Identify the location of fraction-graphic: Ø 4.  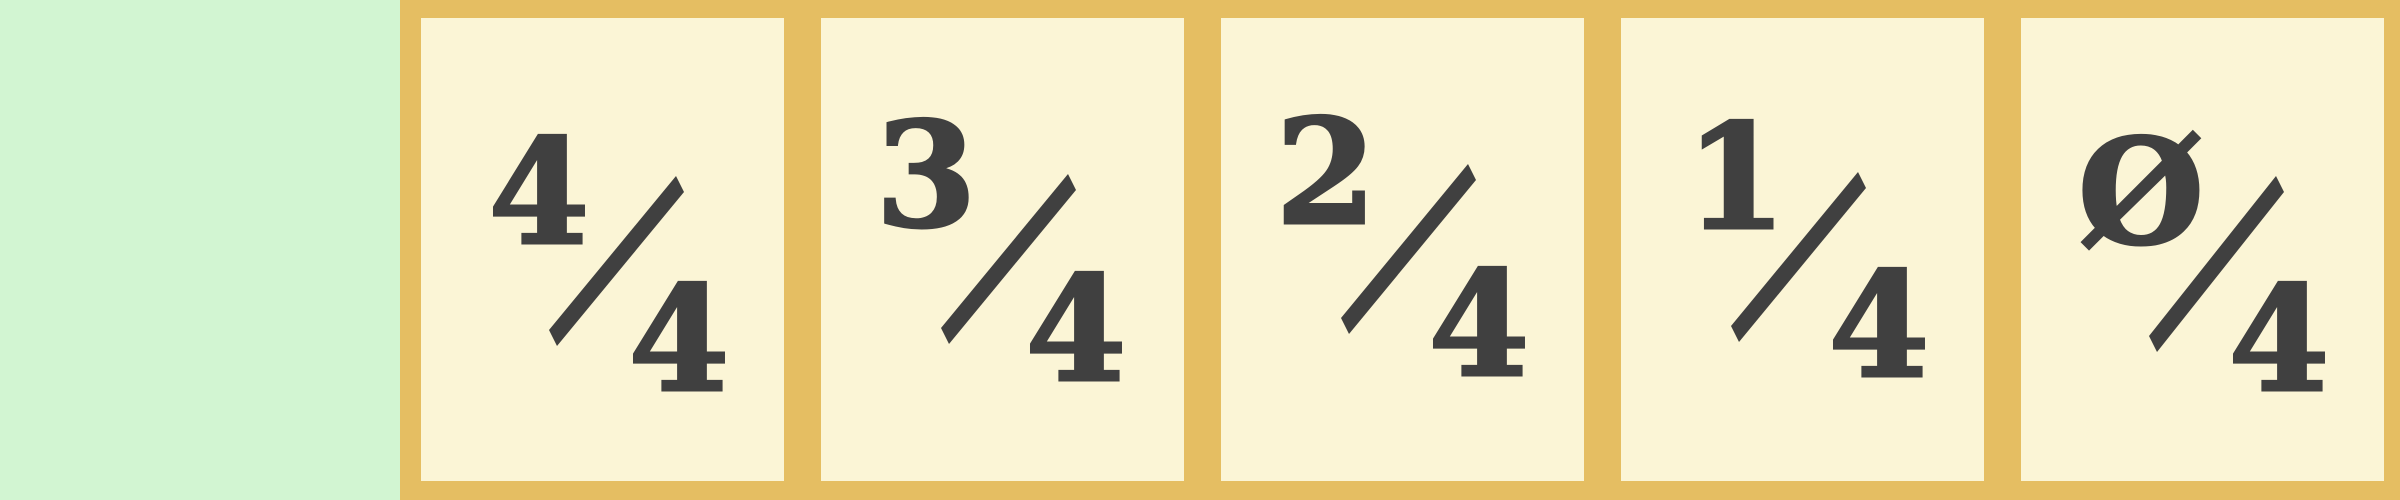
(2203, 267).